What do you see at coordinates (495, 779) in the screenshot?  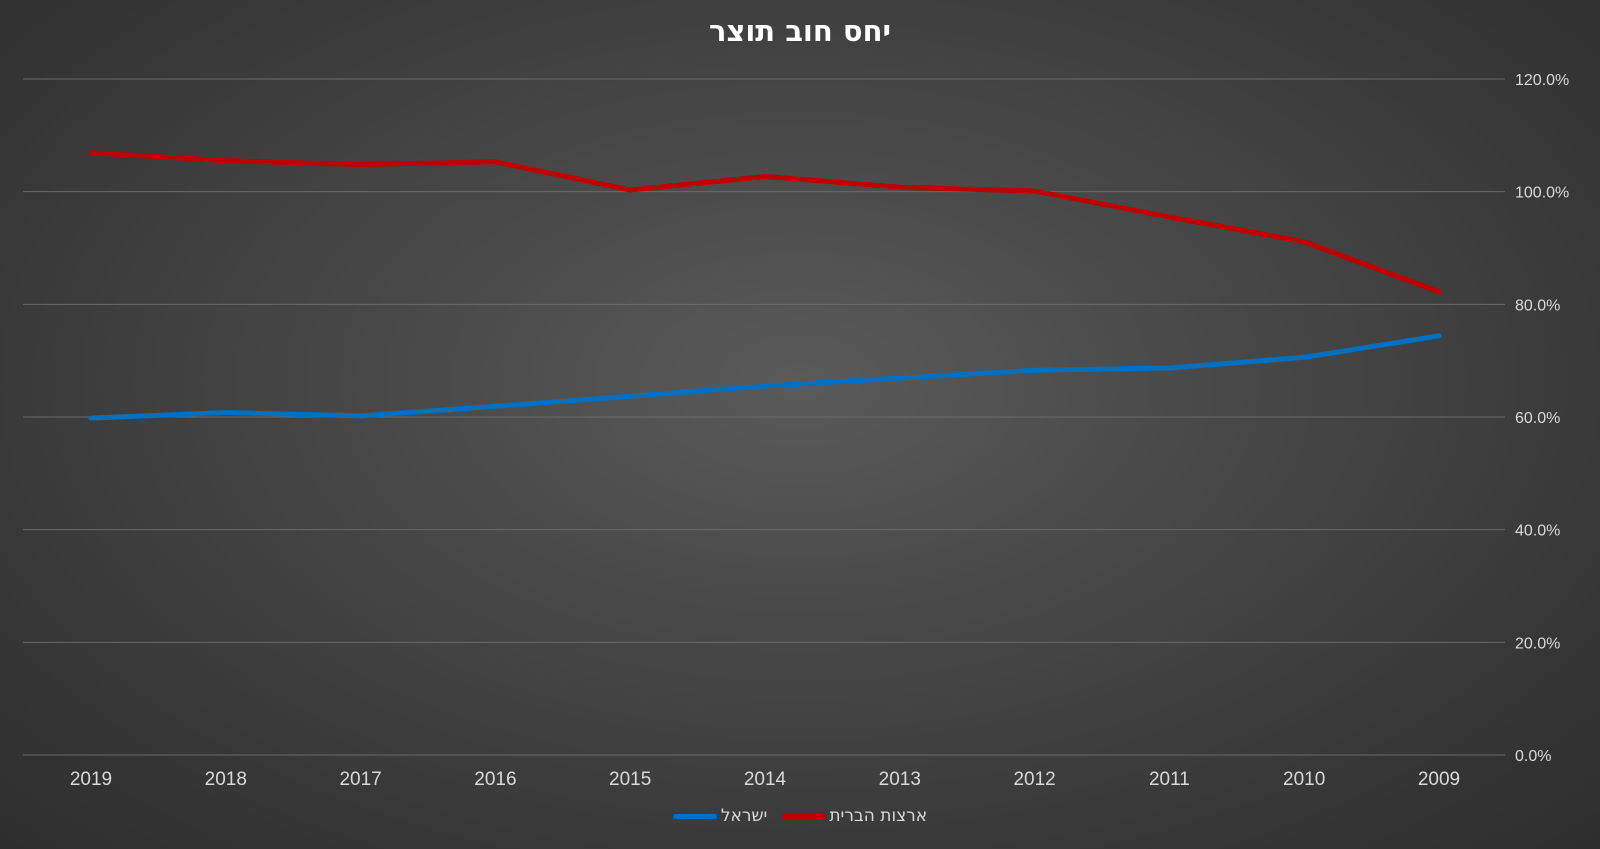 I see `x-tick-label: 2016` at bounding box center [495, 779].